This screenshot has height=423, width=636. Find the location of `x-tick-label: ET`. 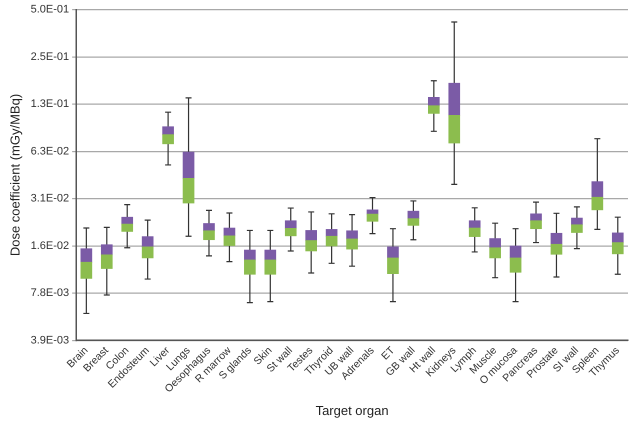

x-tick-label: ET is located at coordinates (388, 353).